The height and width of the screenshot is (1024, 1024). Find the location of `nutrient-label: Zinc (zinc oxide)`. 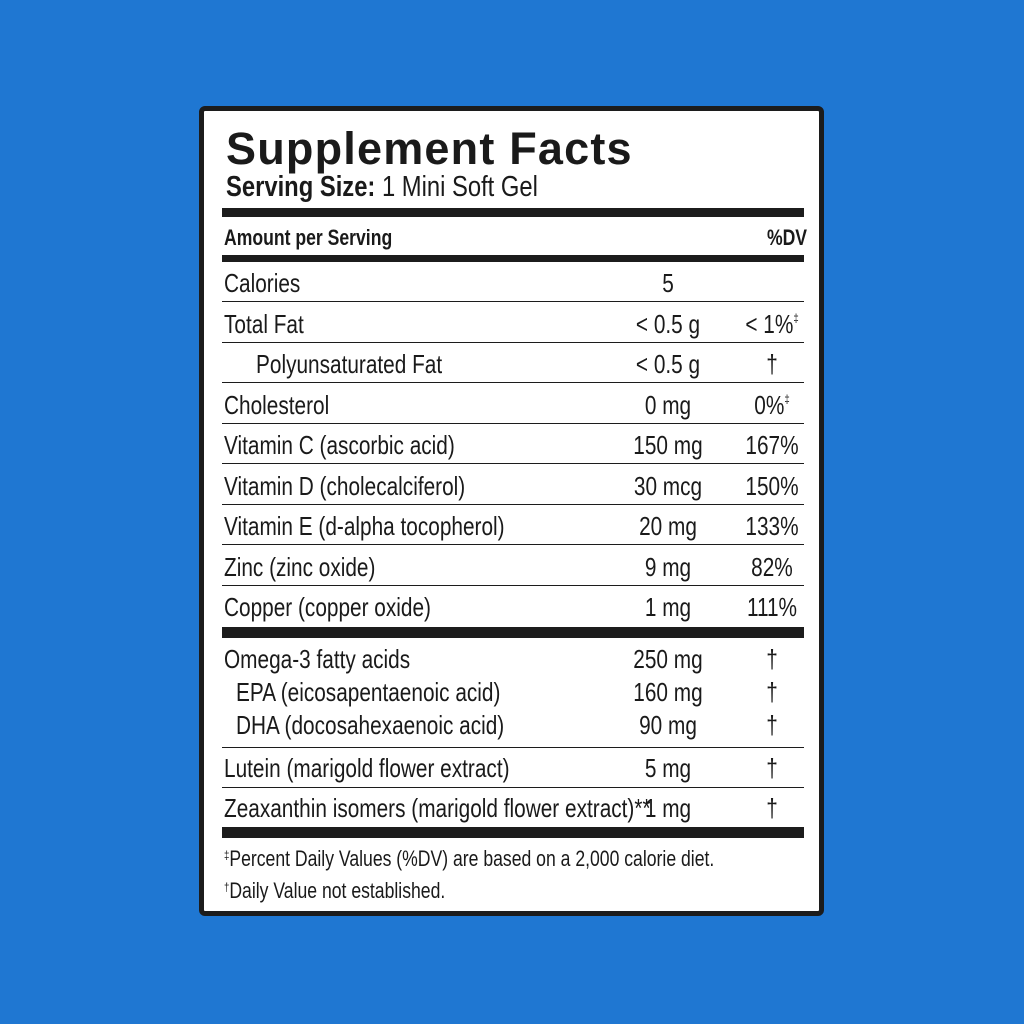

nutrient-label: Zinc (zinc oxide) is located at coordinates (300, 566).